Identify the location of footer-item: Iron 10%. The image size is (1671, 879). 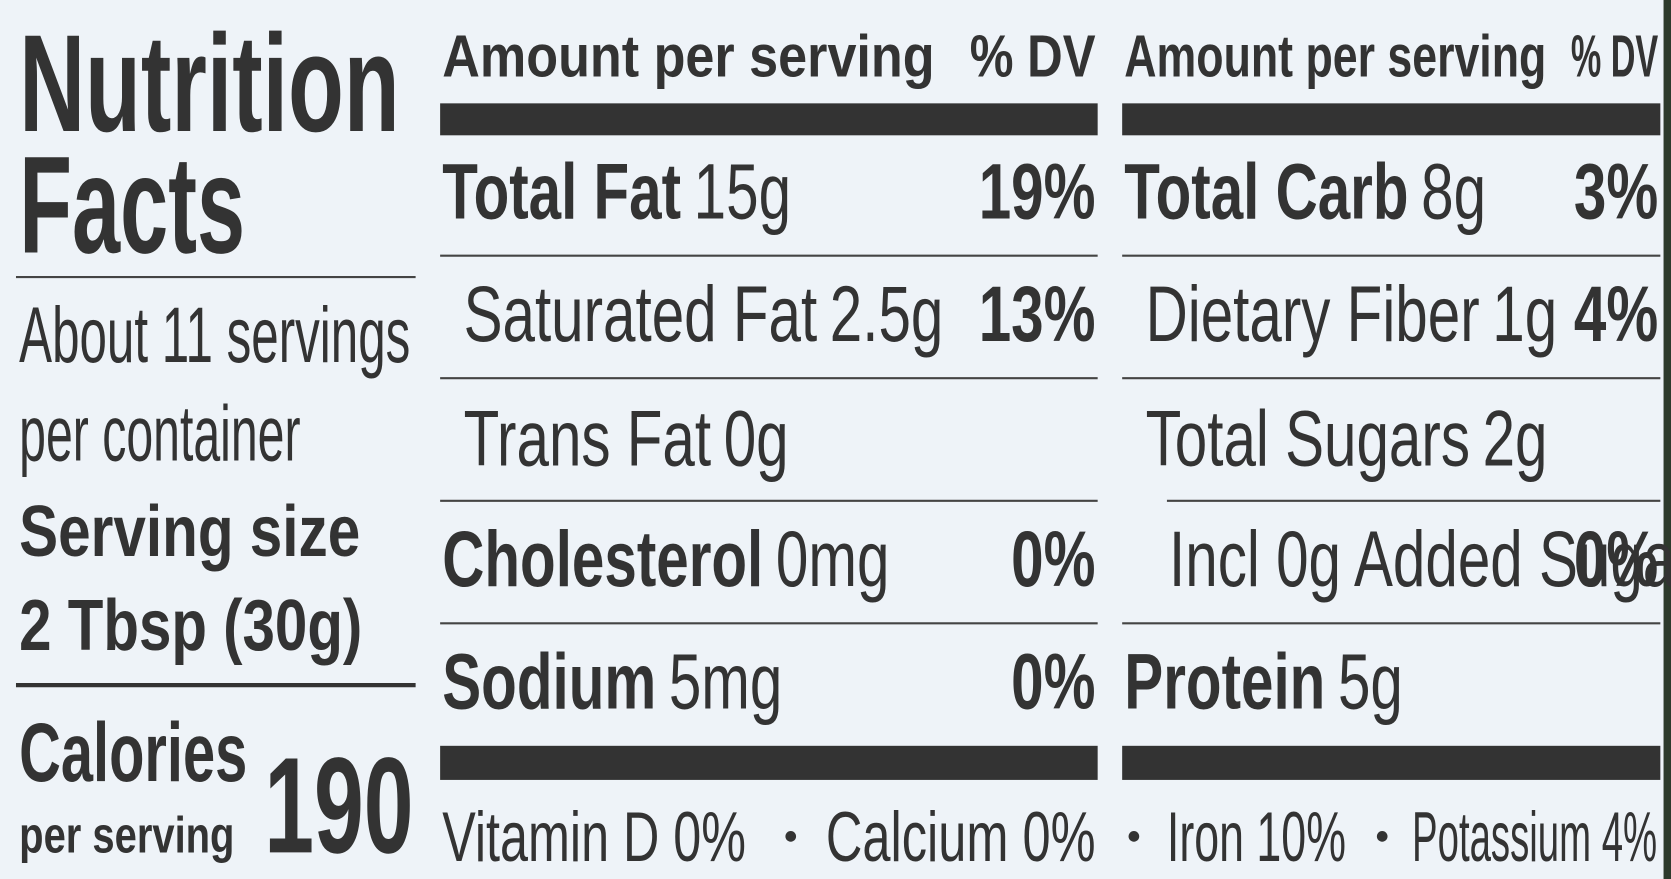
(1256, 836).